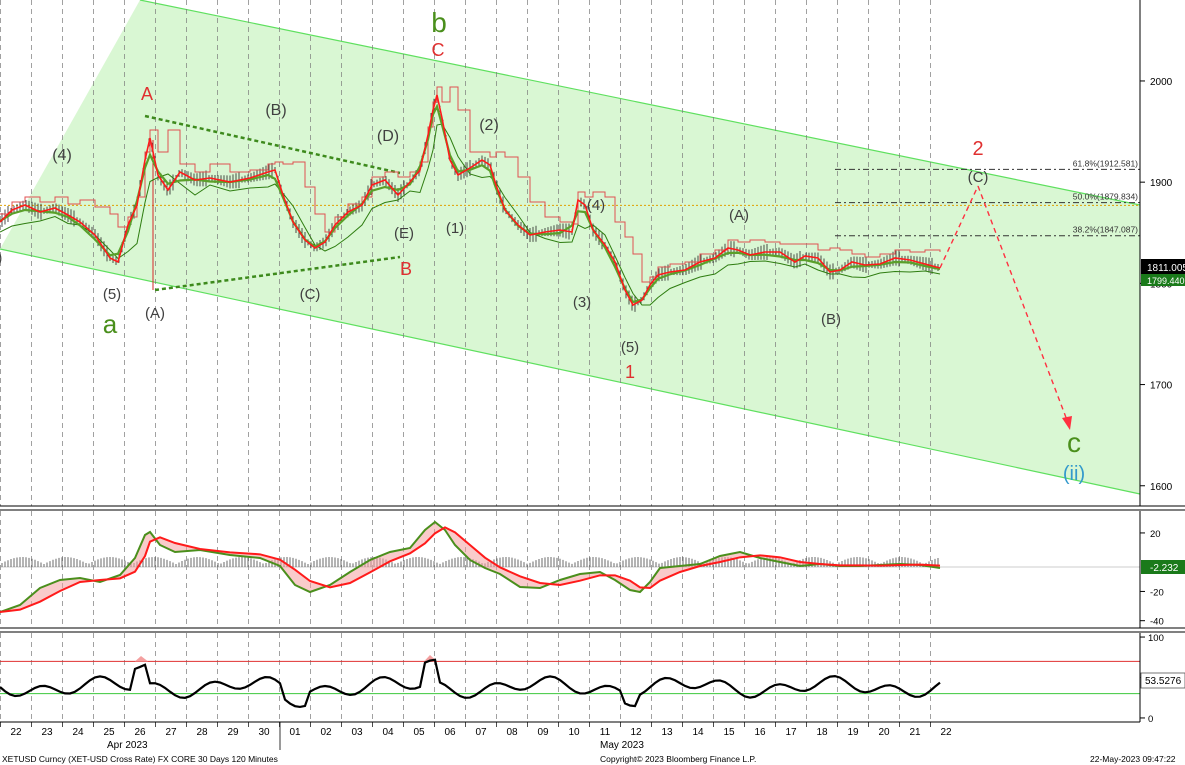 This screenshot has height=765, width=1185. What do you see at coordinates (295, 732) in the screenshot?
I see `x-tick-label: 01` at bounding box center [295, 732].